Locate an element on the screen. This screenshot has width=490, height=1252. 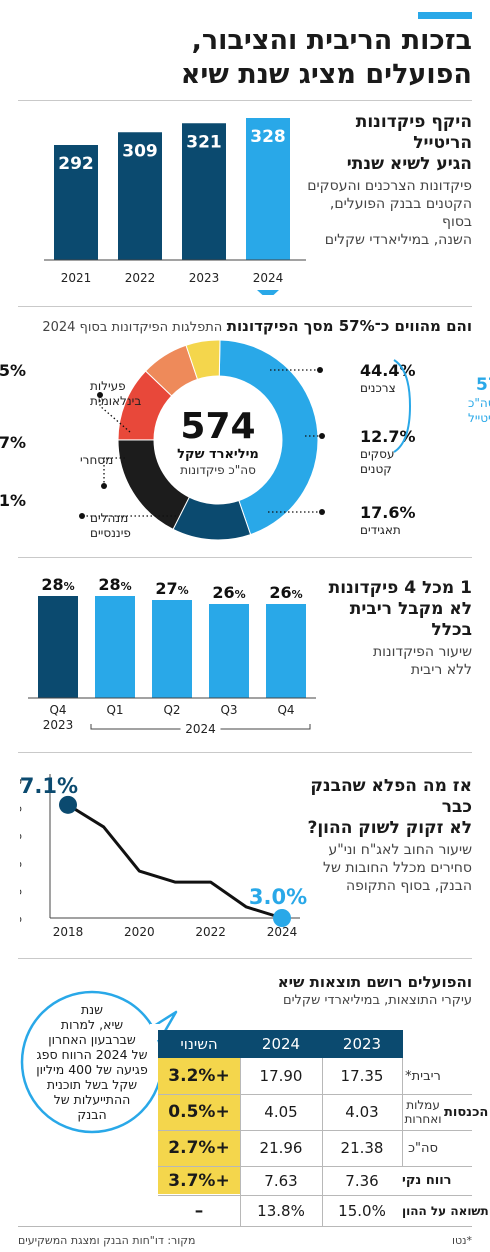
label-financial-pct: 12.1% is located at coordinates (13, 500).